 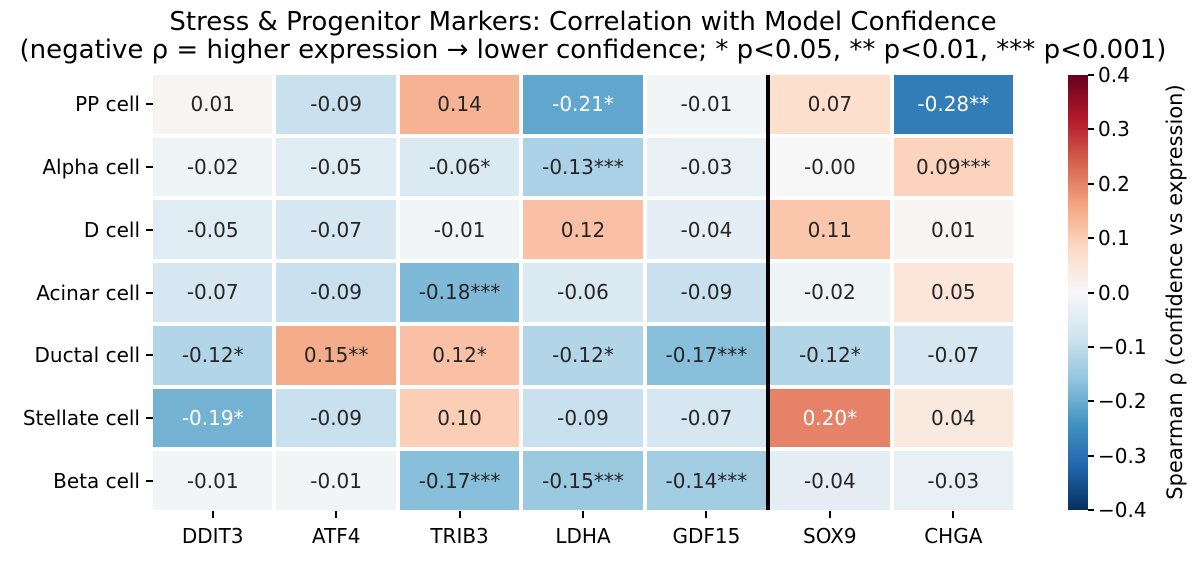 I want to click on colorbar-tick-label: 0.4, so click(x=1114, y=75).